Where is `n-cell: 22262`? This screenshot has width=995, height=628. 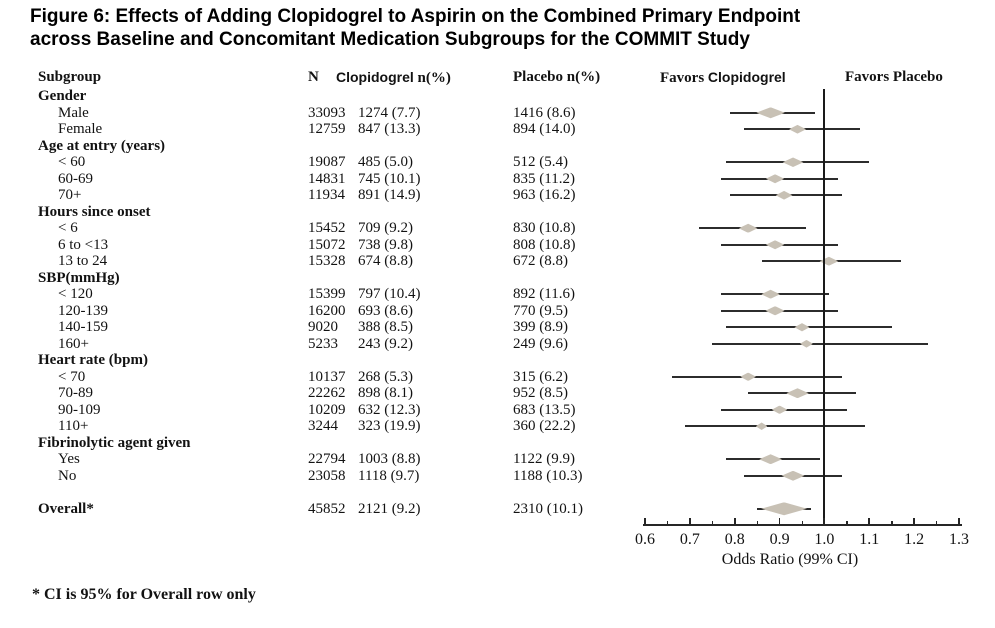 n-cell: 22262 is located at coordinates (327, 393).